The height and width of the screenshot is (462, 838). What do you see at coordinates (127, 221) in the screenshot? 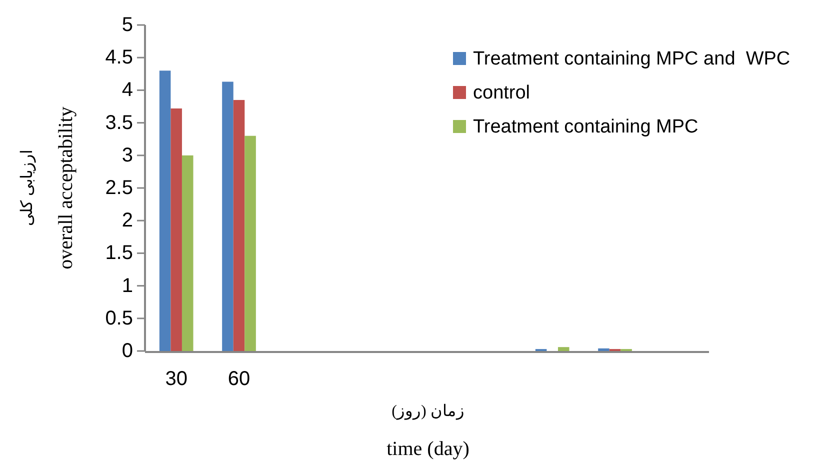
I see `y-tick-label: 2` at bounding box center [127, 221].